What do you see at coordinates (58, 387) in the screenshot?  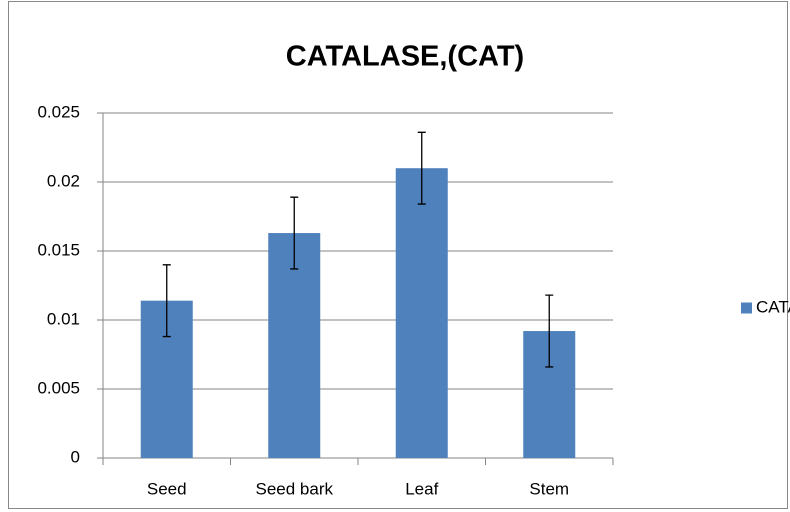 I see `y-tick-label: 0.005` at bounding box center [58, 387].